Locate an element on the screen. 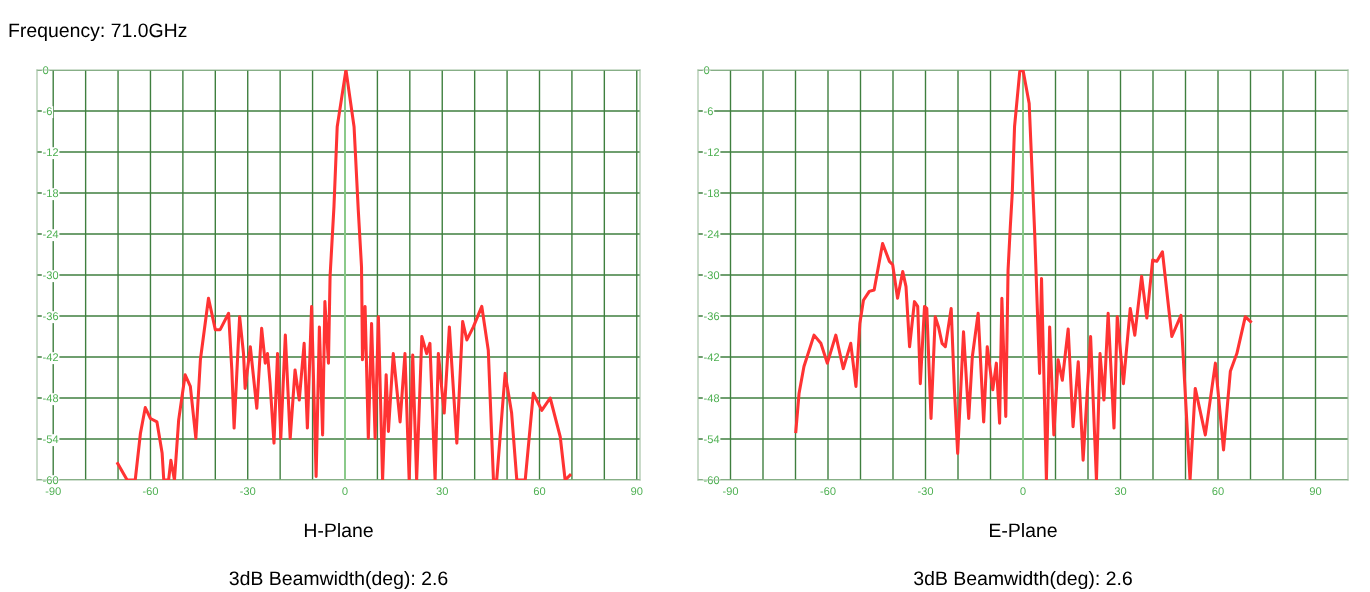 This screenshot has width=1370, height=592. x-axis-title: E-Plane is located at coordinates (1023, 530).